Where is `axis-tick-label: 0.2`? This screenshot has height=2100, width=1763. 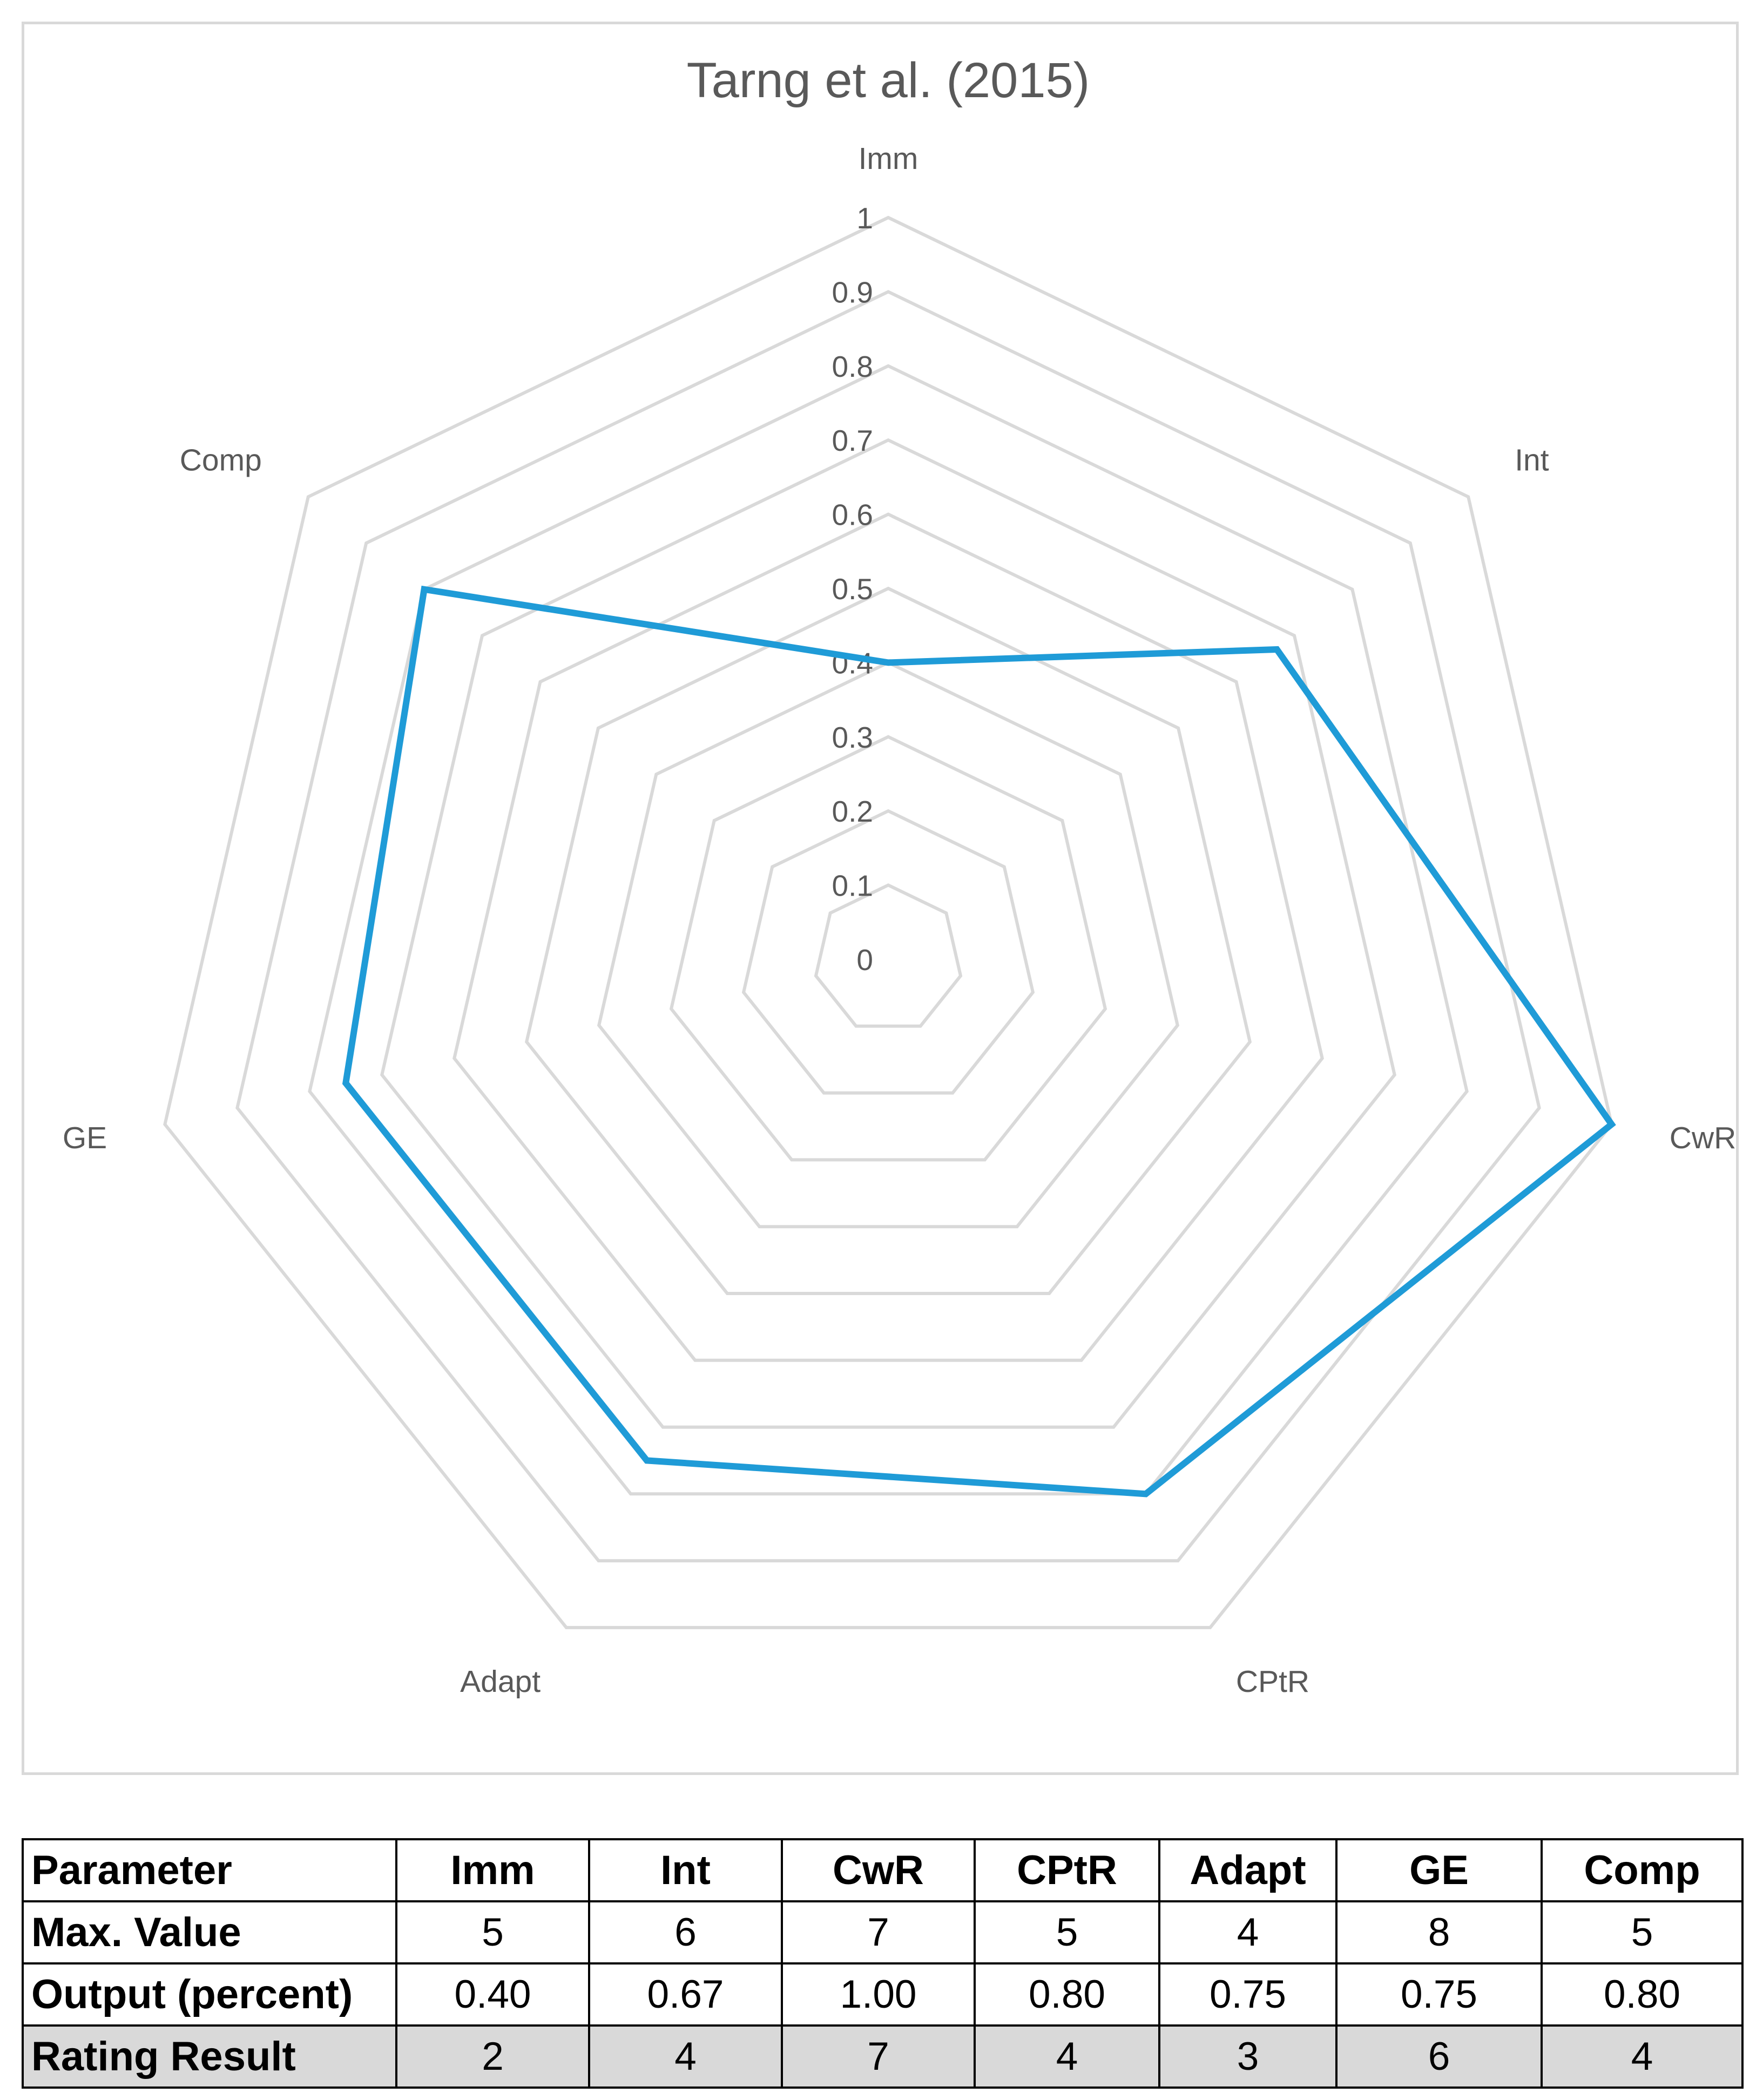 axis-tick-label: 0.2 is located at coordinates (852, 812).